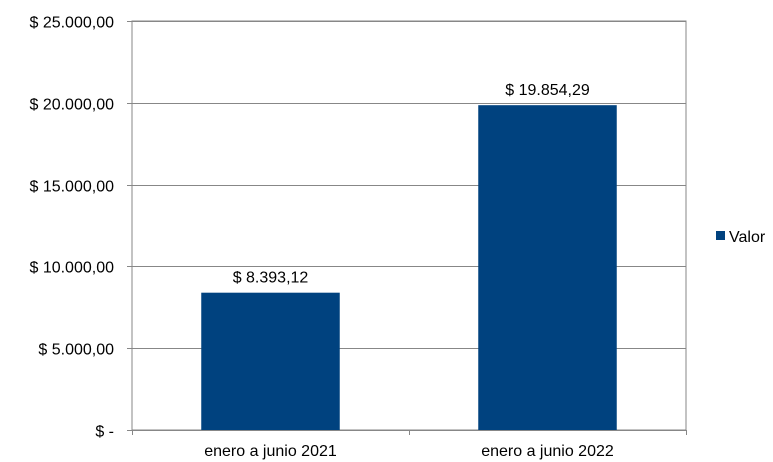 This screenshot has width=773, height=462. I want to click on y-tick-label: $ 15.000,00, so click(71, 187).